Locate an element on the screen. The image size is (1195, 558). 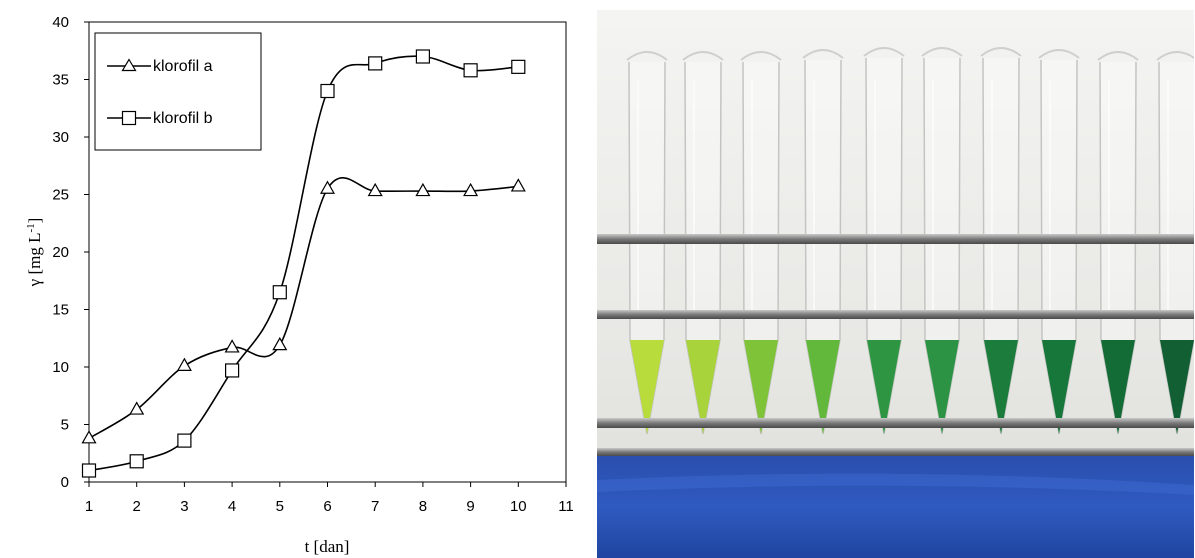
x-tick-label: 9 is located at coordinates (470, 506).